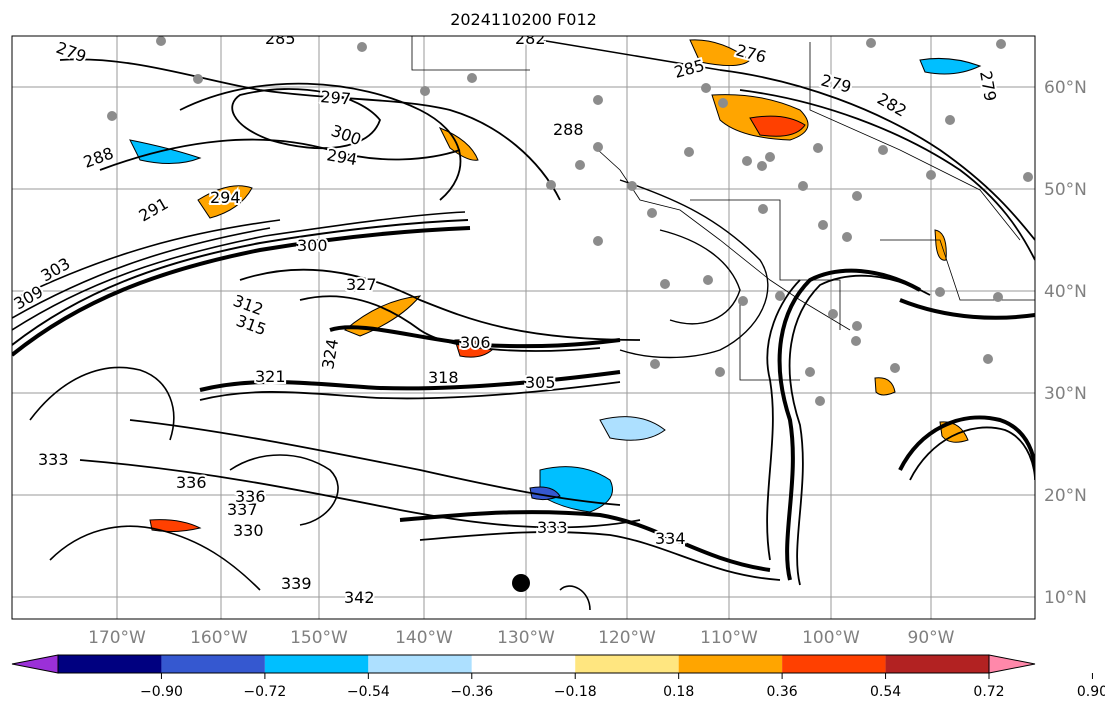  What do you see at coordinates (1065, 343) in the screenshot?
I see `latitude-axis: 10°N 20°N 30°N 40°N 50°N 60°N` at bounding box center [1065, 343].